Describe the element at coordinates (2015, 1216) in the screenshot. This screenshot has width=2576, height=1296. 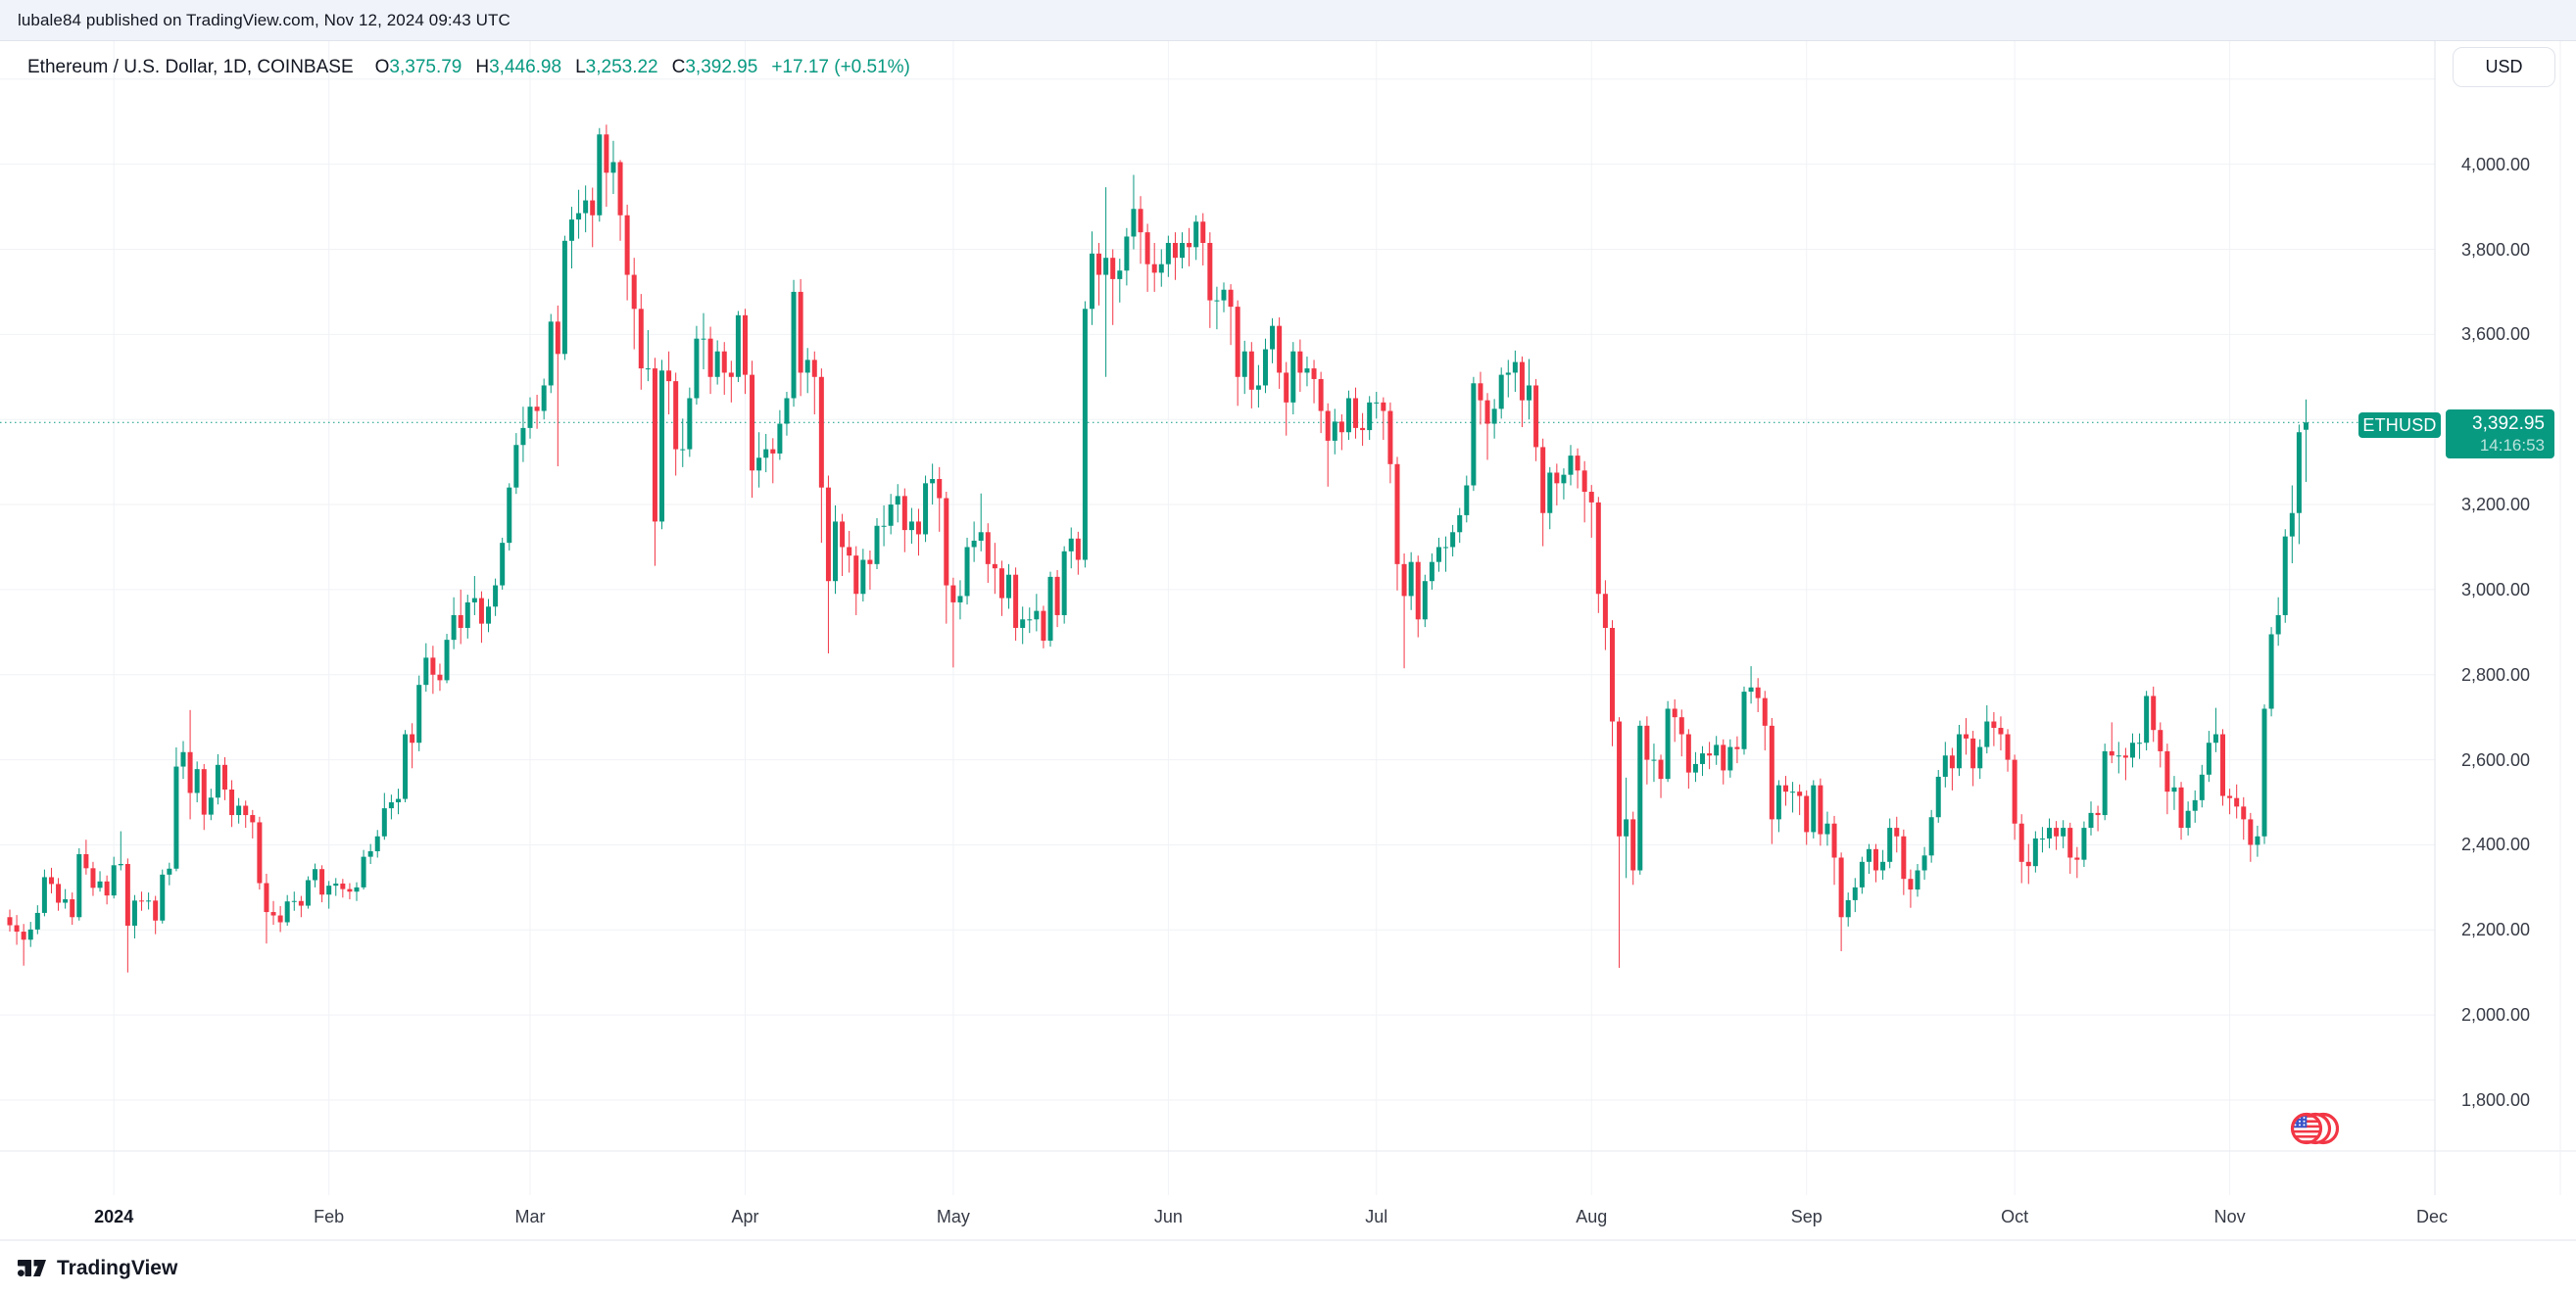
I see `time-axis-label: Oct` at that location.